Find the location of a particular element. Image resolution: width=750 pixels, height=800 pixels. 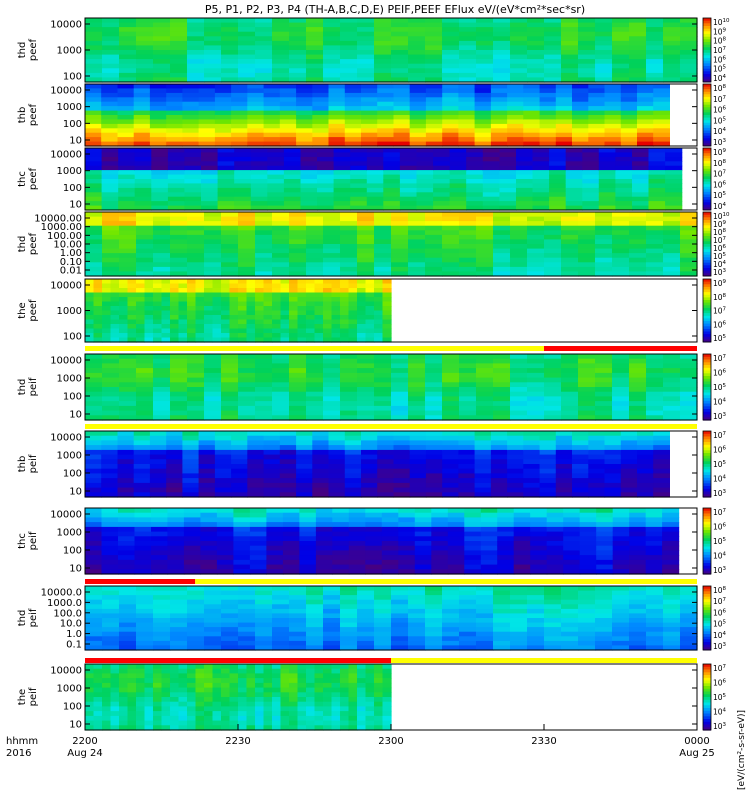

panel-ylabel: the is located at coordinates (22, 310).